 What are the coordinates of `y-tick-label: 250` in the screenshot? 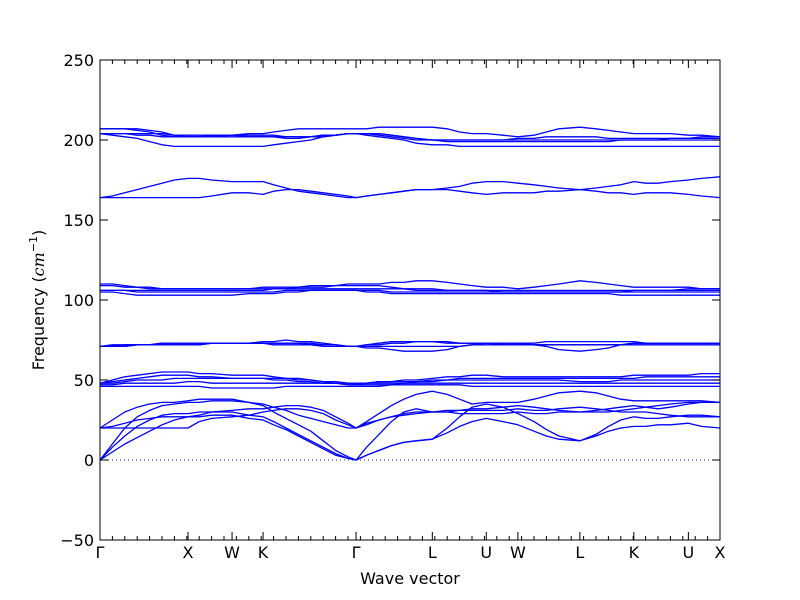 It's located at (78, 60).